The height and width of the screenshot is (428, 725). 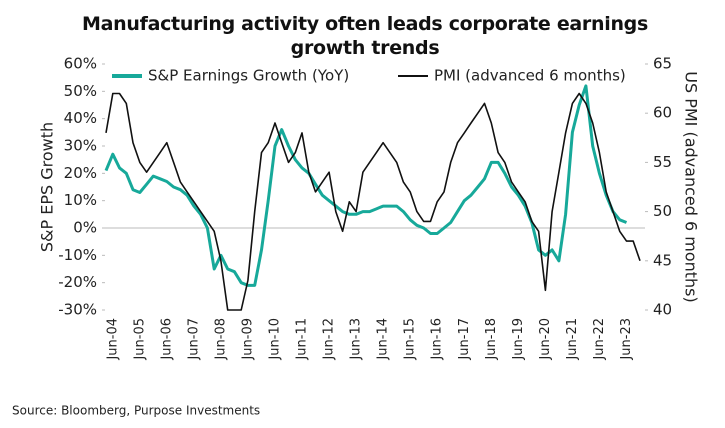 I want to click on x-tick-label: Jun-09, so click(x=247, y=339).